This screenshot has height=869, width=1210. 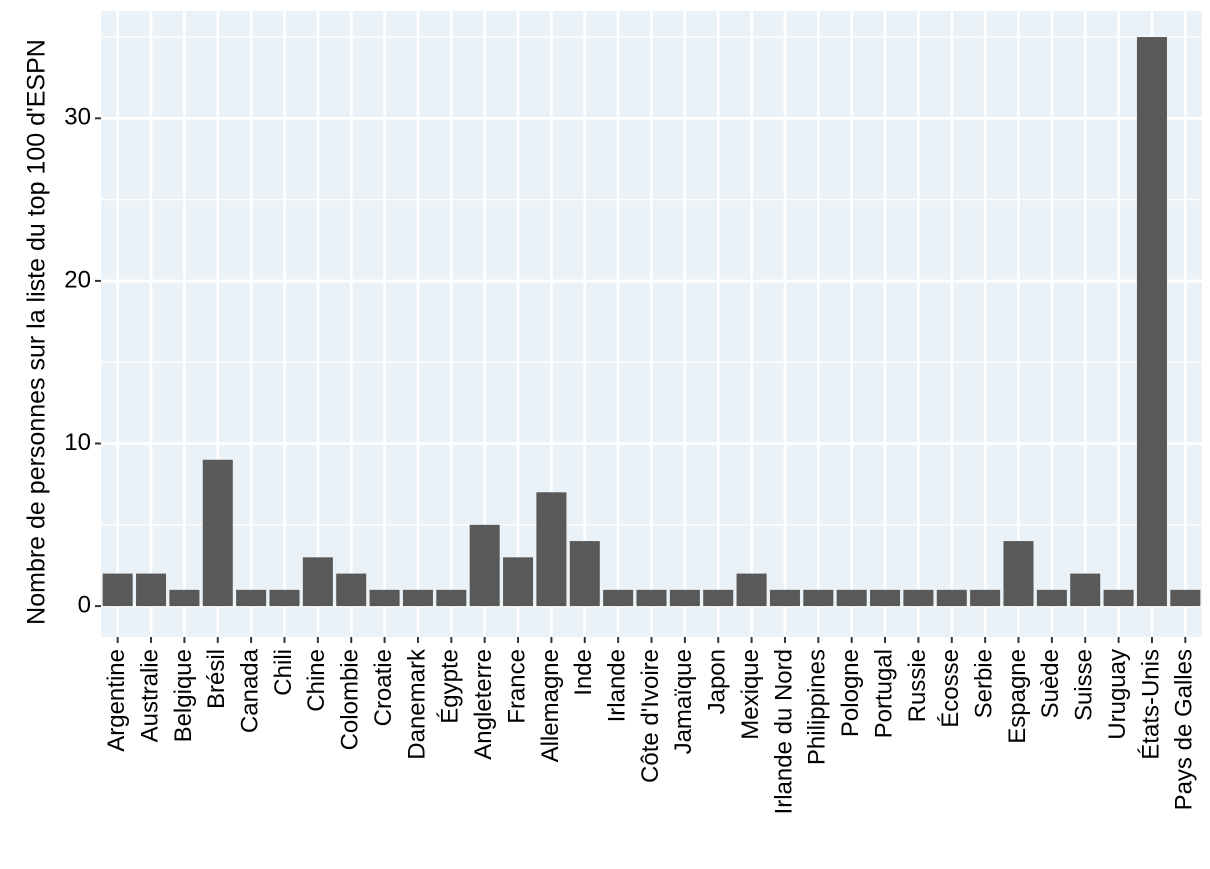 I want to click on x-tick-label: Australie, so click(x=149, y=695).